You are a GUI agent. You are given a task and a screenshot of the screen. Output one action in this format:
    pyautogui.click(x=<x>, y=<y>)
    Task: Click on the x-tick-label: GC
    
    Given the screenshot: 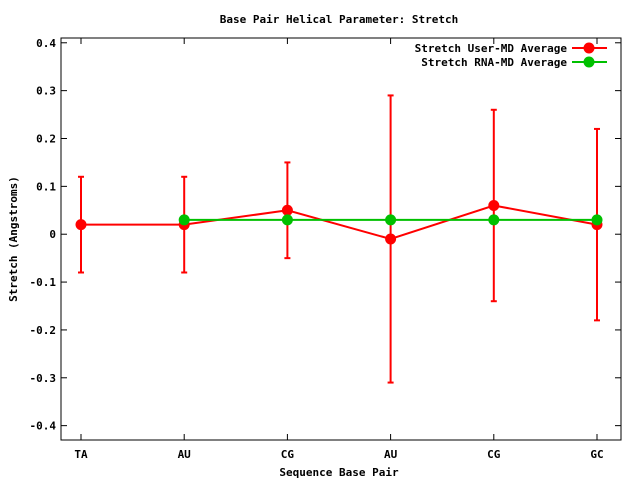 What is the action you would take?
    pyautogui.click(x=596, y=454)
    